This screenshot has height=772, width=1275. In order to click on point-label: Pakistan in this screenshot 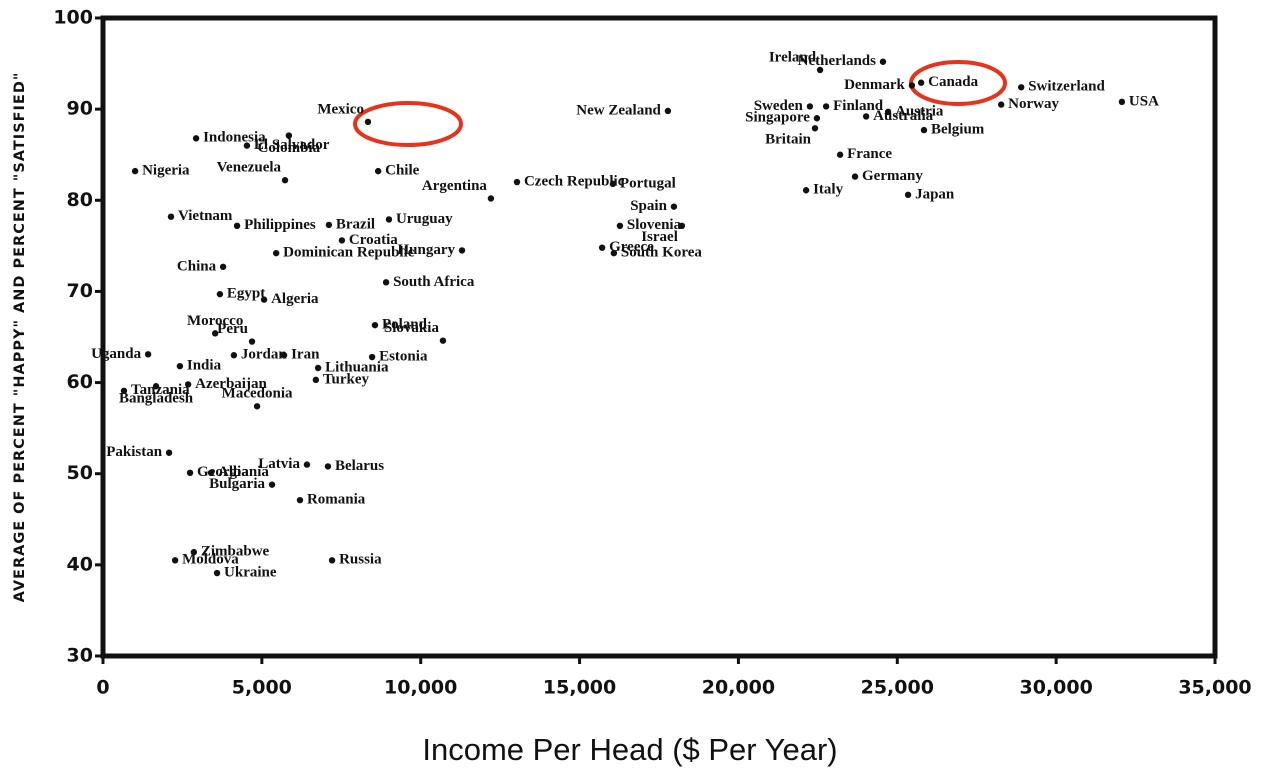, I will do `click(134, 452)`.